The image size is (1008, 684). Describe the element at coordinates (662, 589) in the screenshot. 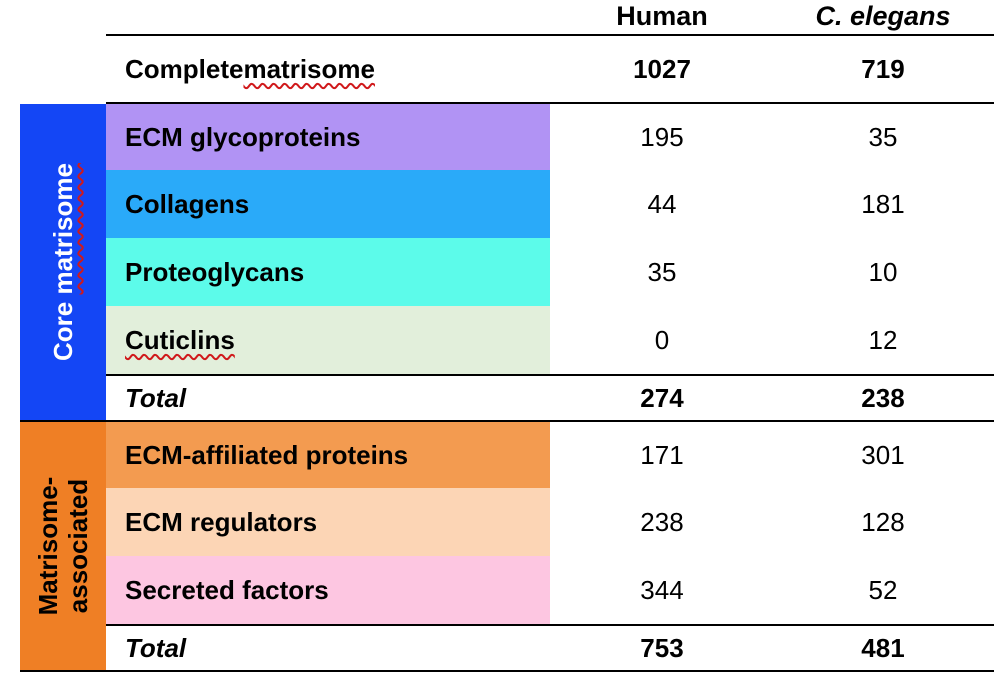

I see `secreted-factors-human: 344` at that location.